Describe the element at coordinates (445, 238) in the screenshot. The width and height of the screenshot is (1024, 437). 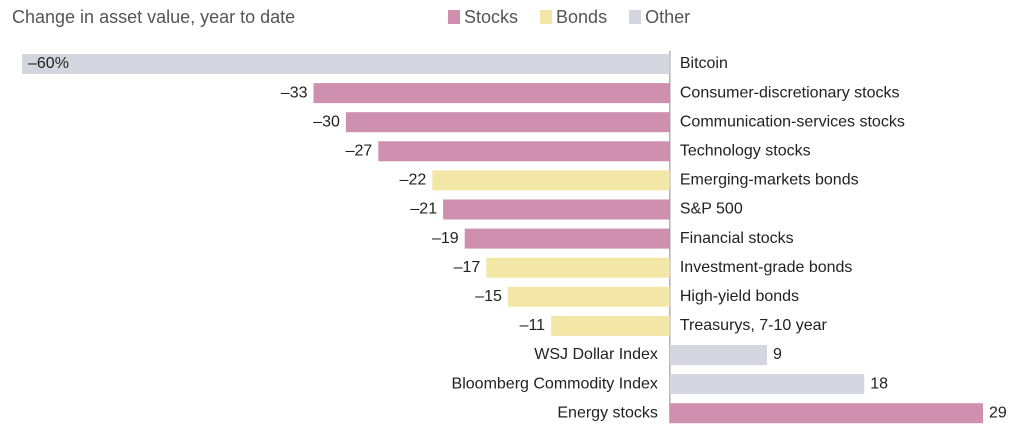
I see `value-label: –19` at that location.